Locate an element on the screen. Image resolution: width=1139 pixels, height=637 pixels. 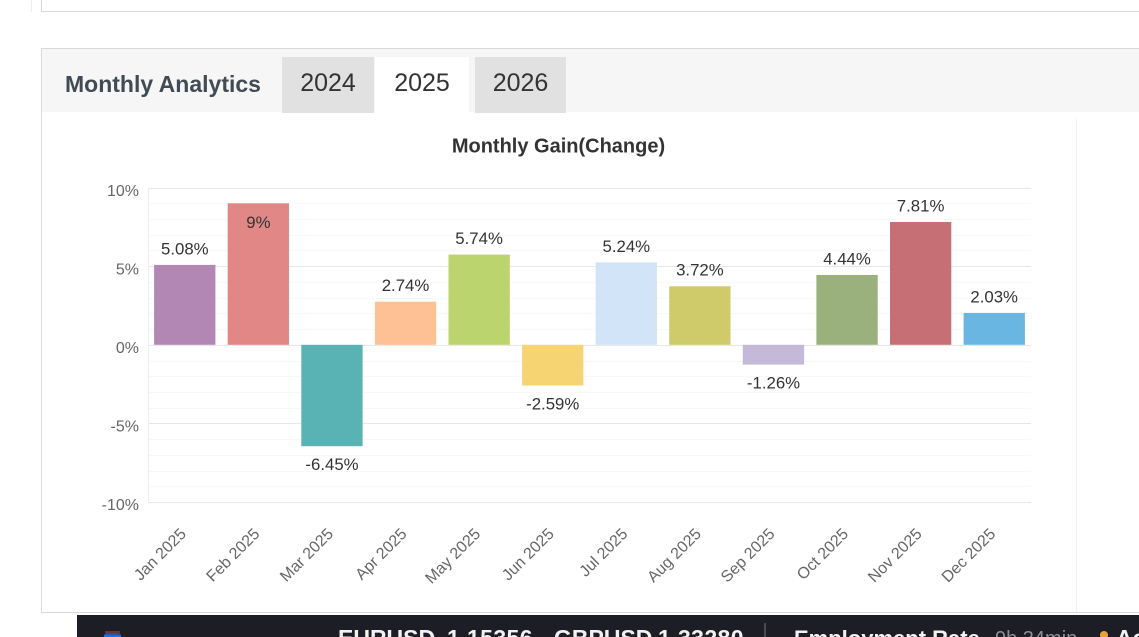
svg-text: Oct 2025 is located at coordinates (823, 555).